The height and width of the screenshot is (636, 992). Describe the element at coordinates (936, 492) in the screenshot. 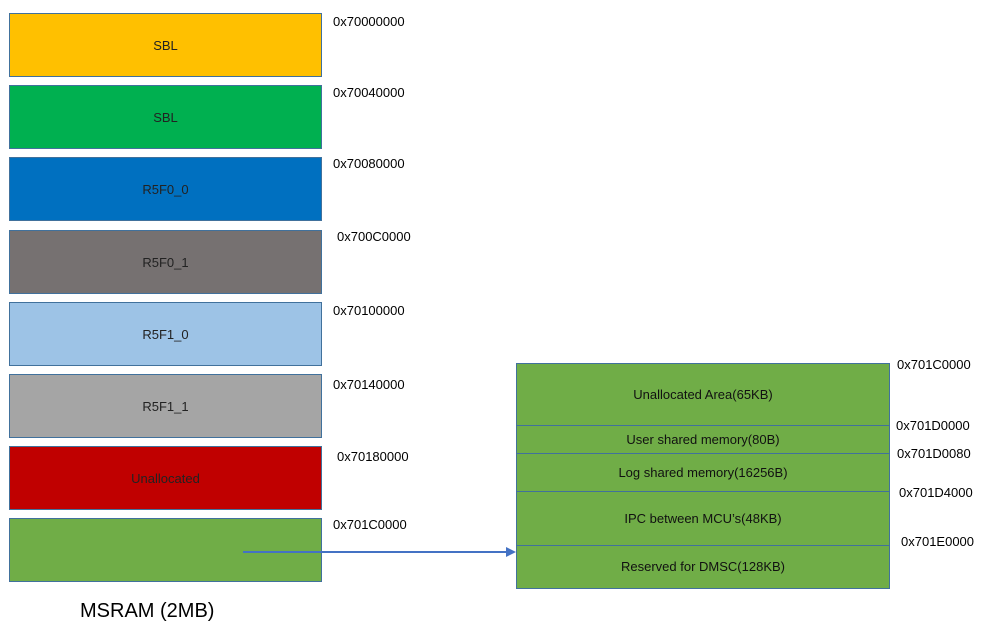

I see `region-address: 0x701D4000` at that location.